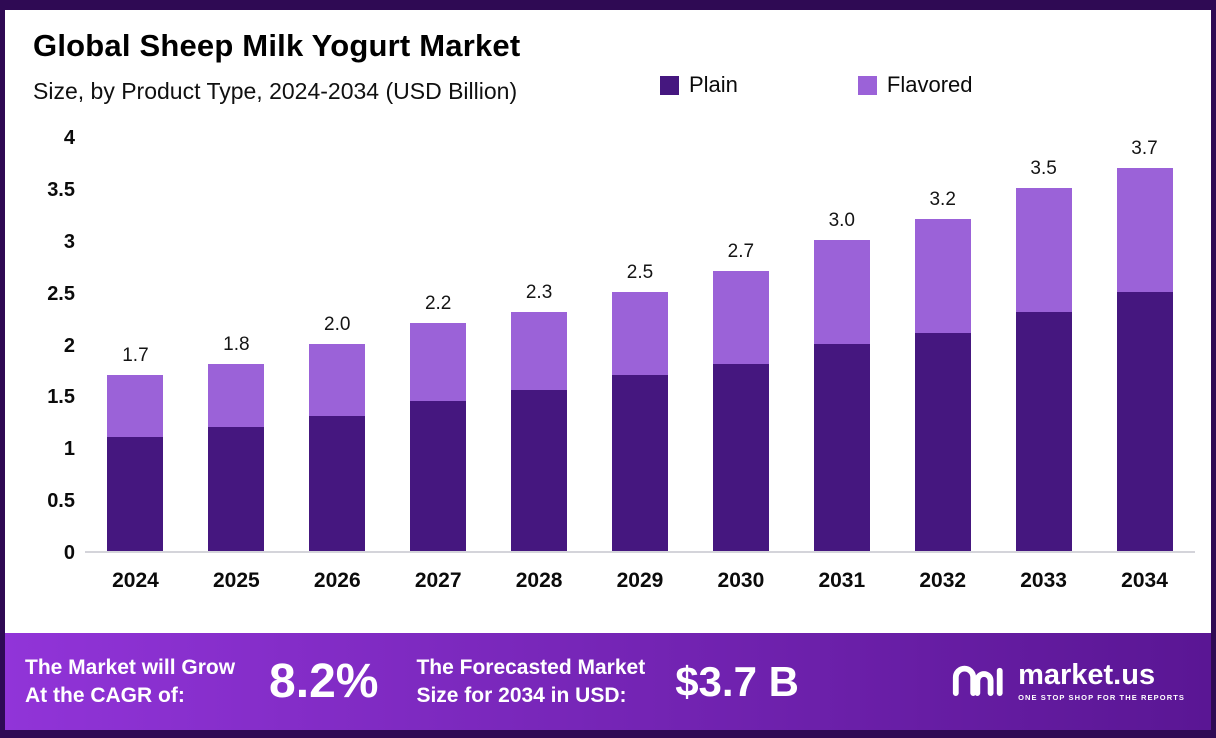 The width and height of the screenshot is (1216, 738). I want to click on x-axis-label: 2026, so click(337, 580).